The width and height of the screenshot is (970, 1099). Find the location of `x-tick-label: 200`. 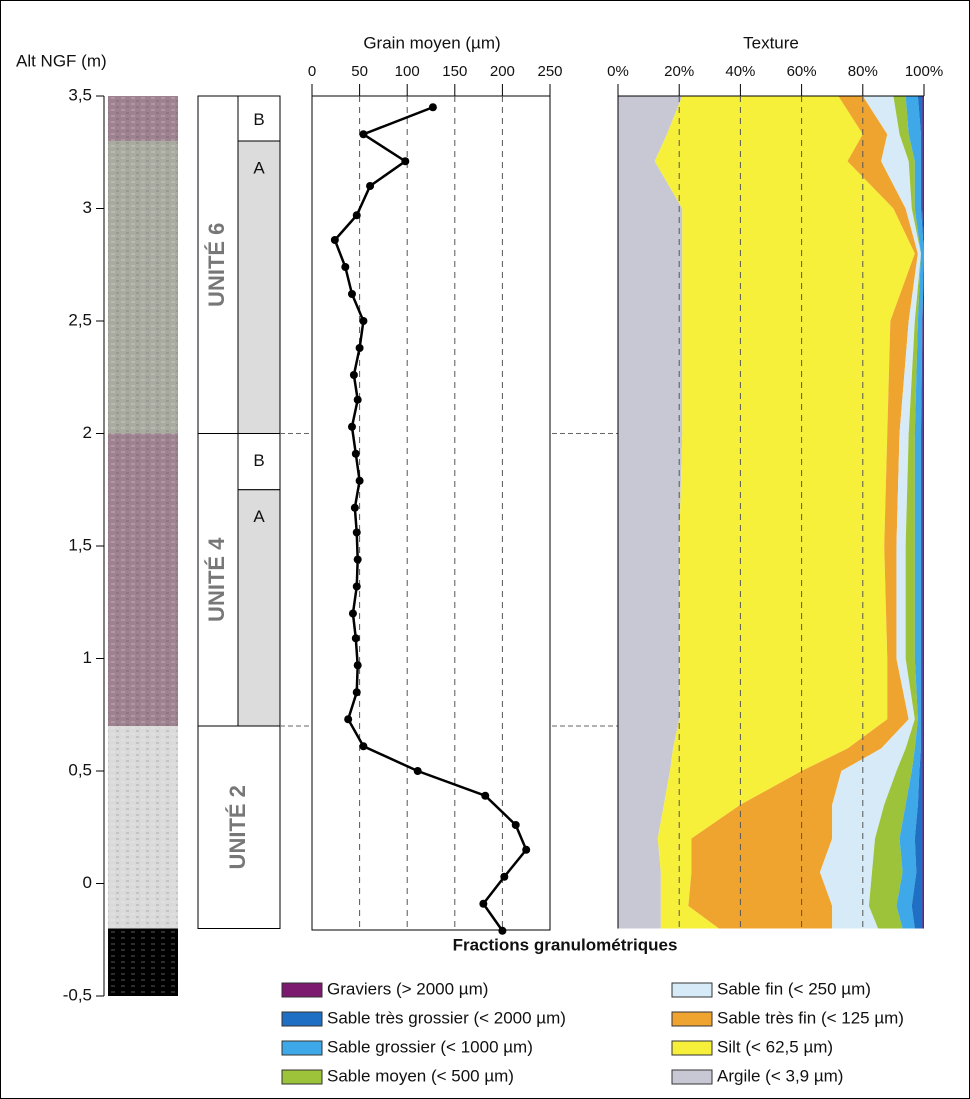

x-tick-label: 200 is located at coordinates (502, 71).